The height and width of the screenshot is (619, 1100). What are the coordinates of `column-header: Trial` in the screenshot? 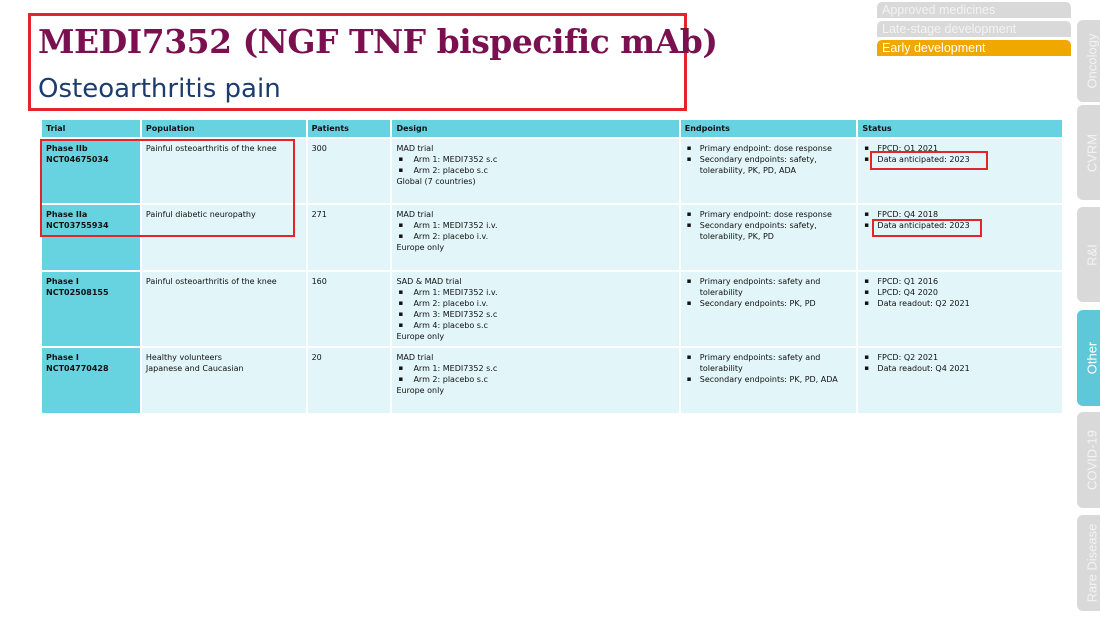 It's located at (91, 129).